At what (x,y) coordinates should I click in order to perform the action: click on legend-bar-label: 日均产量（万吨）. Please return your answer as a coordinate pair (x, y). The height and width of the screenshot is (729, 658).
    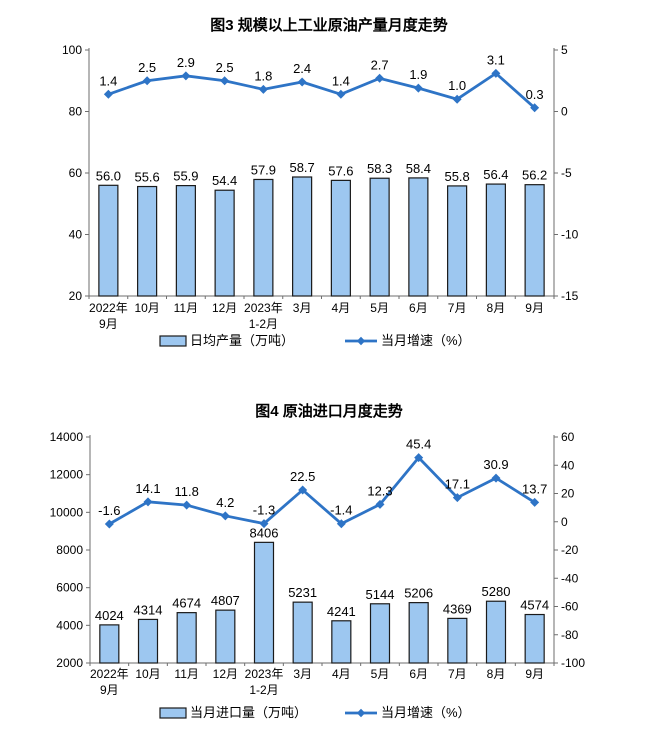
    Looking at the image, I should click on (242, 340).